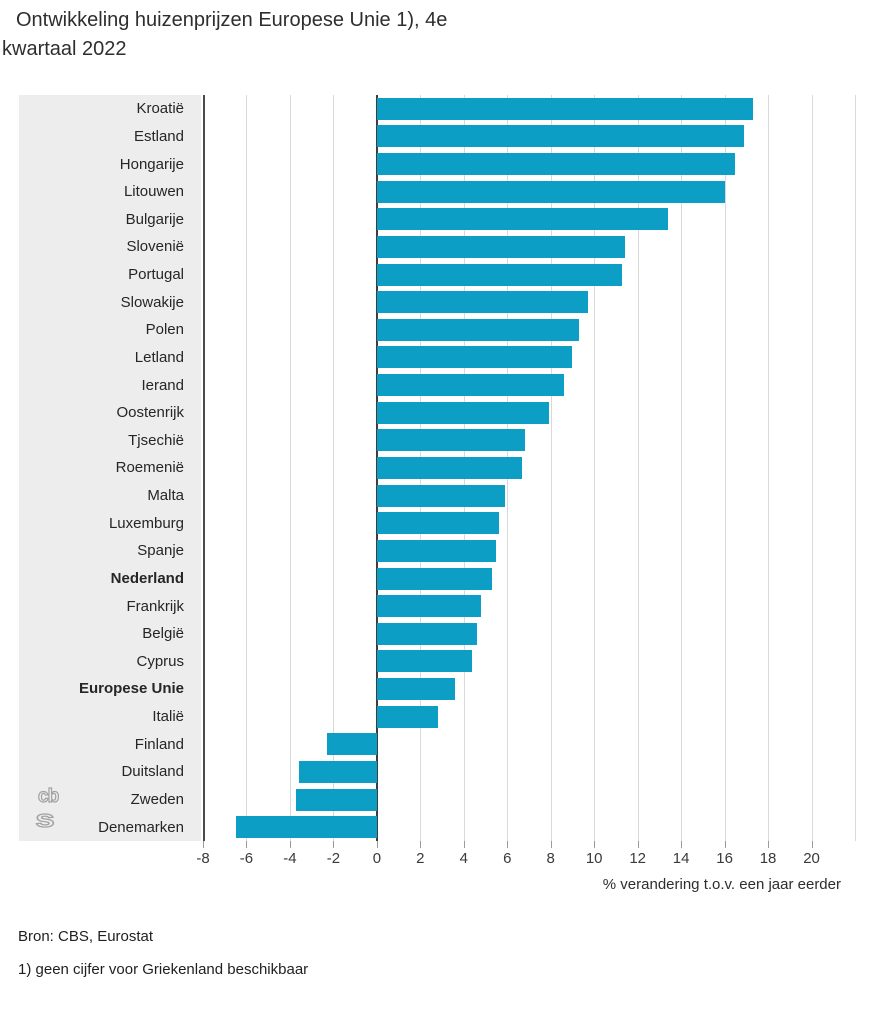  I want to click on bar-portugal, so click(499, 274).